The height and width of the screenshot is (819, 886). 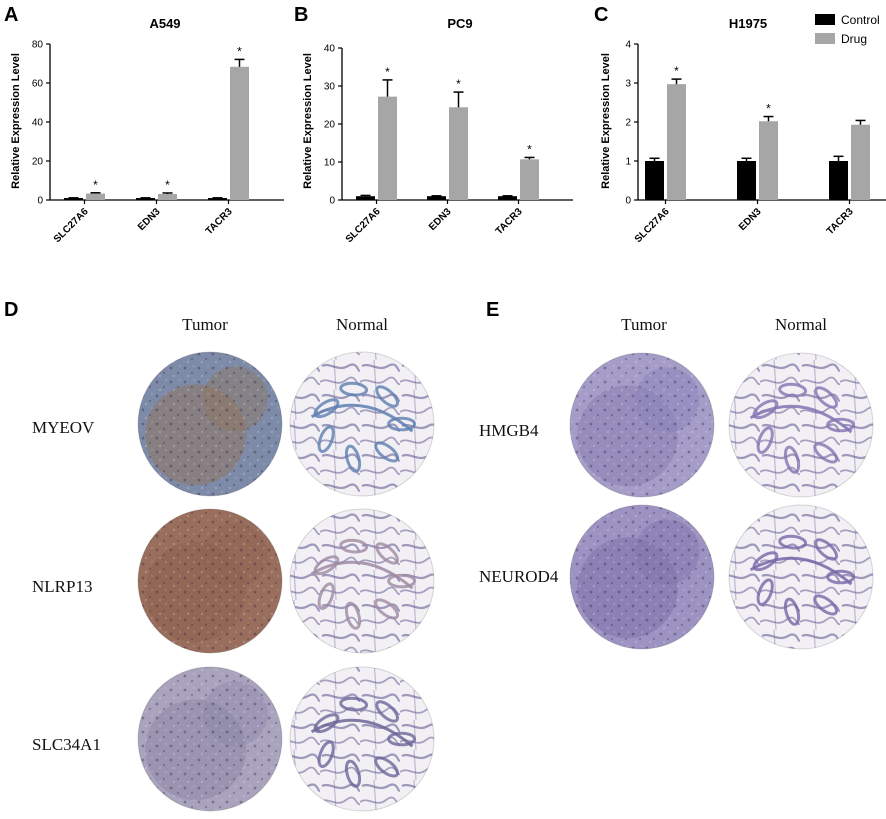 I want to click on chart-title: A549, so click(x=164, y=23).